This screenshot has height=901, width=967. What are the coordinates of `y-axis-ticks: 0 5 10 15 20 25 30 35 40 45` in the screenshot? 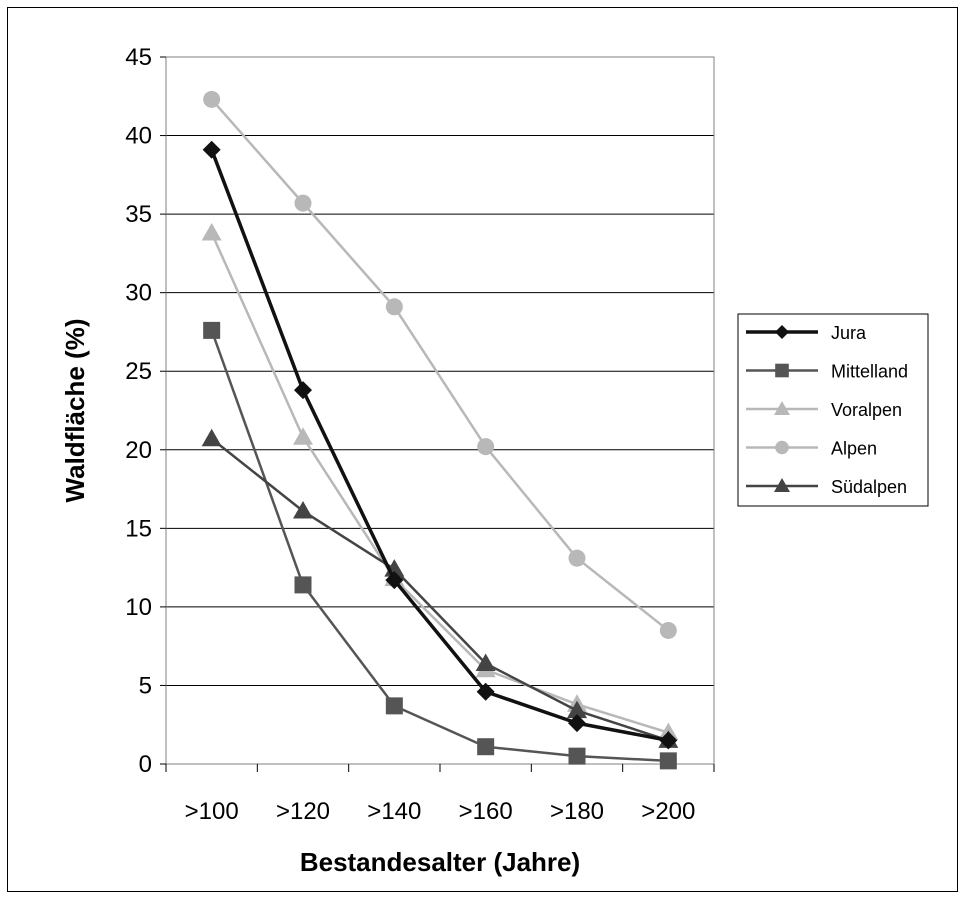 It's located at (145, 411).